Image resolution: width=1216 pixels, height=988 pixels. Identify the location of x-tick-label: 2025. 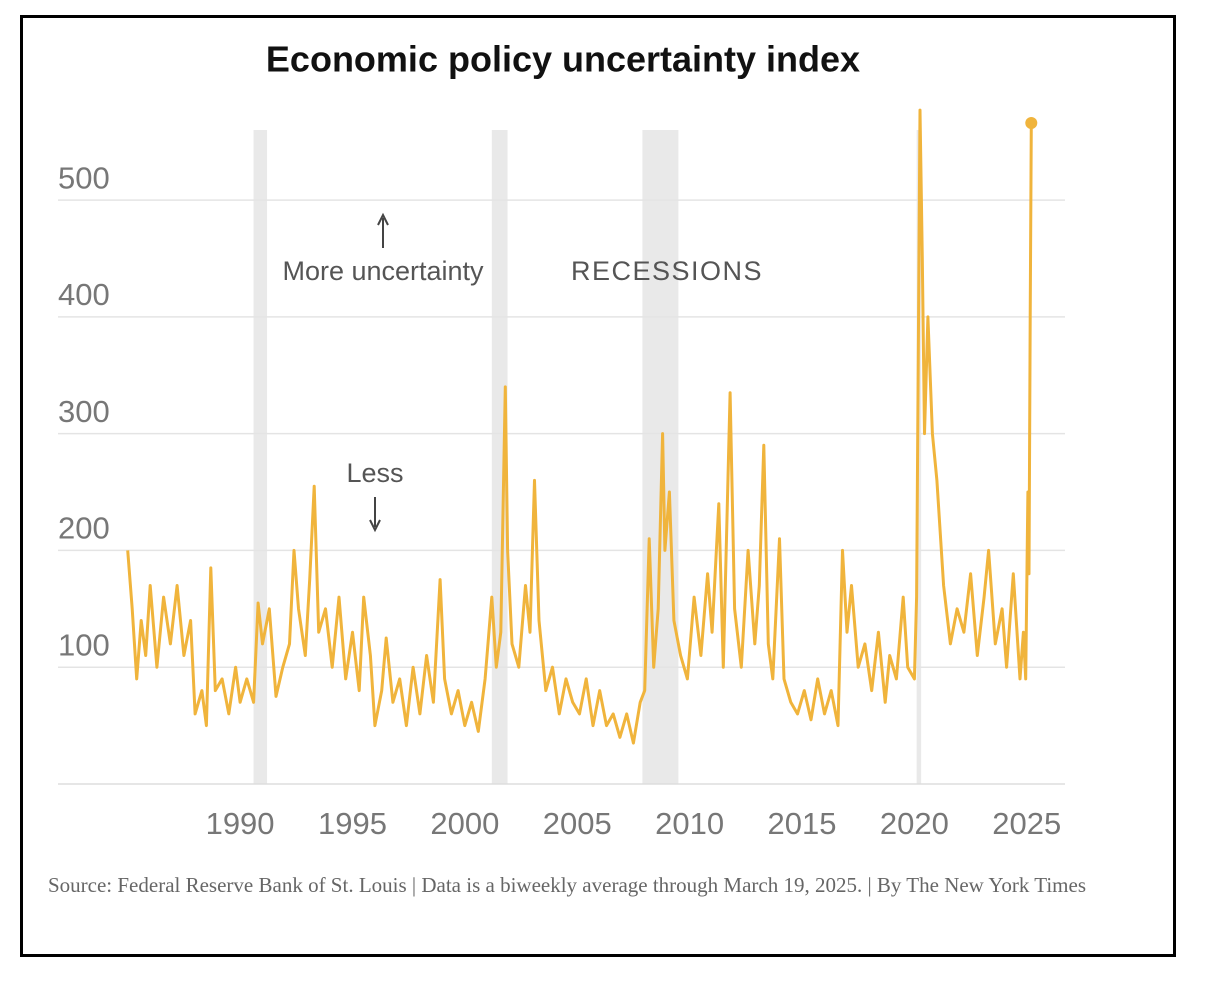
(1026, 823).